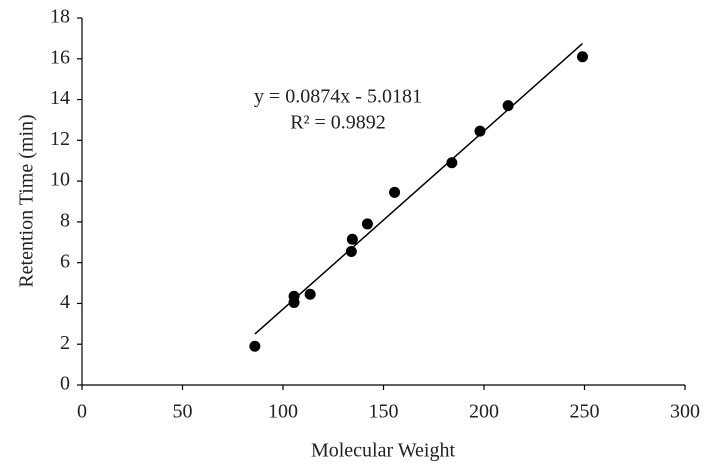 The height and width of the screenshot is (464, 704). Describe the element at coordinates (60, 98) in the screenshot. I see `y-tick-label: 14` at that location.